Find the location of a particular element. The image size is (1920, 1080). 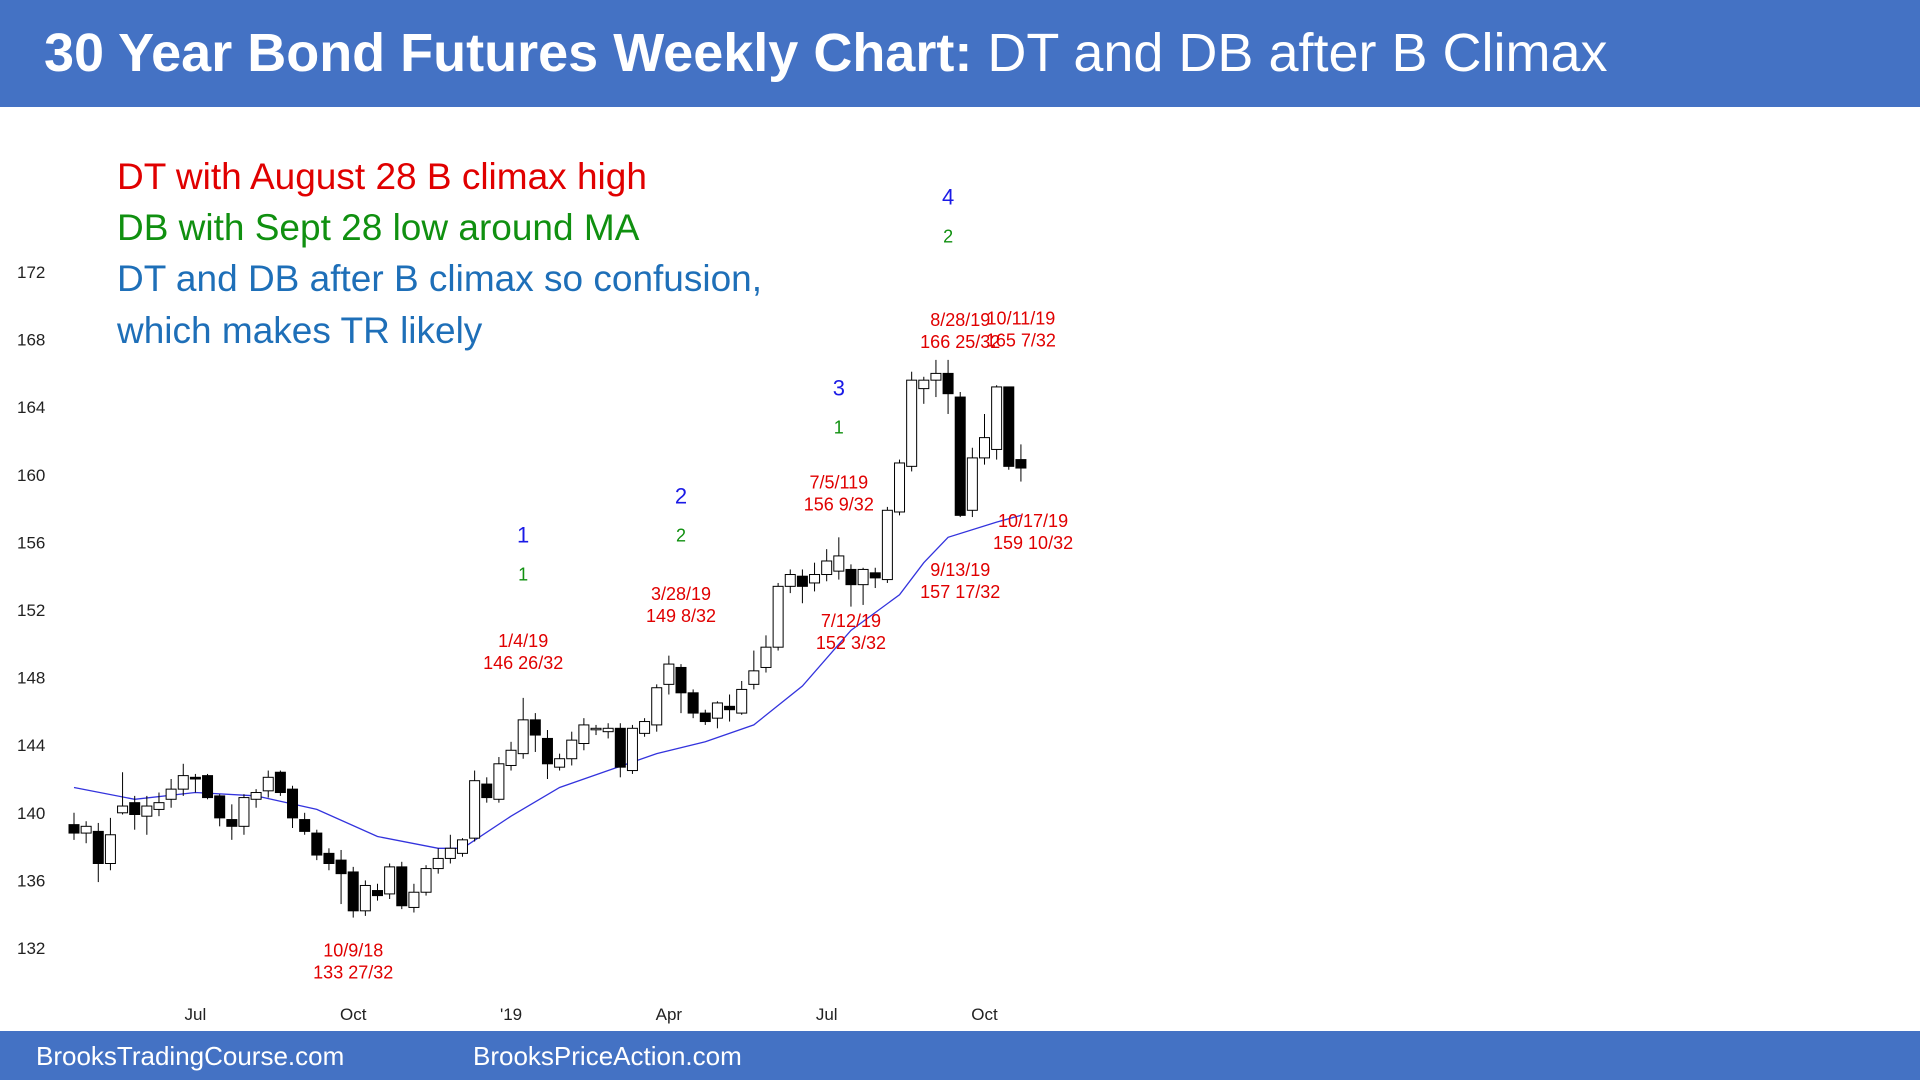

date-price-label: 7/5/119 is located at coordinates (838, 482).